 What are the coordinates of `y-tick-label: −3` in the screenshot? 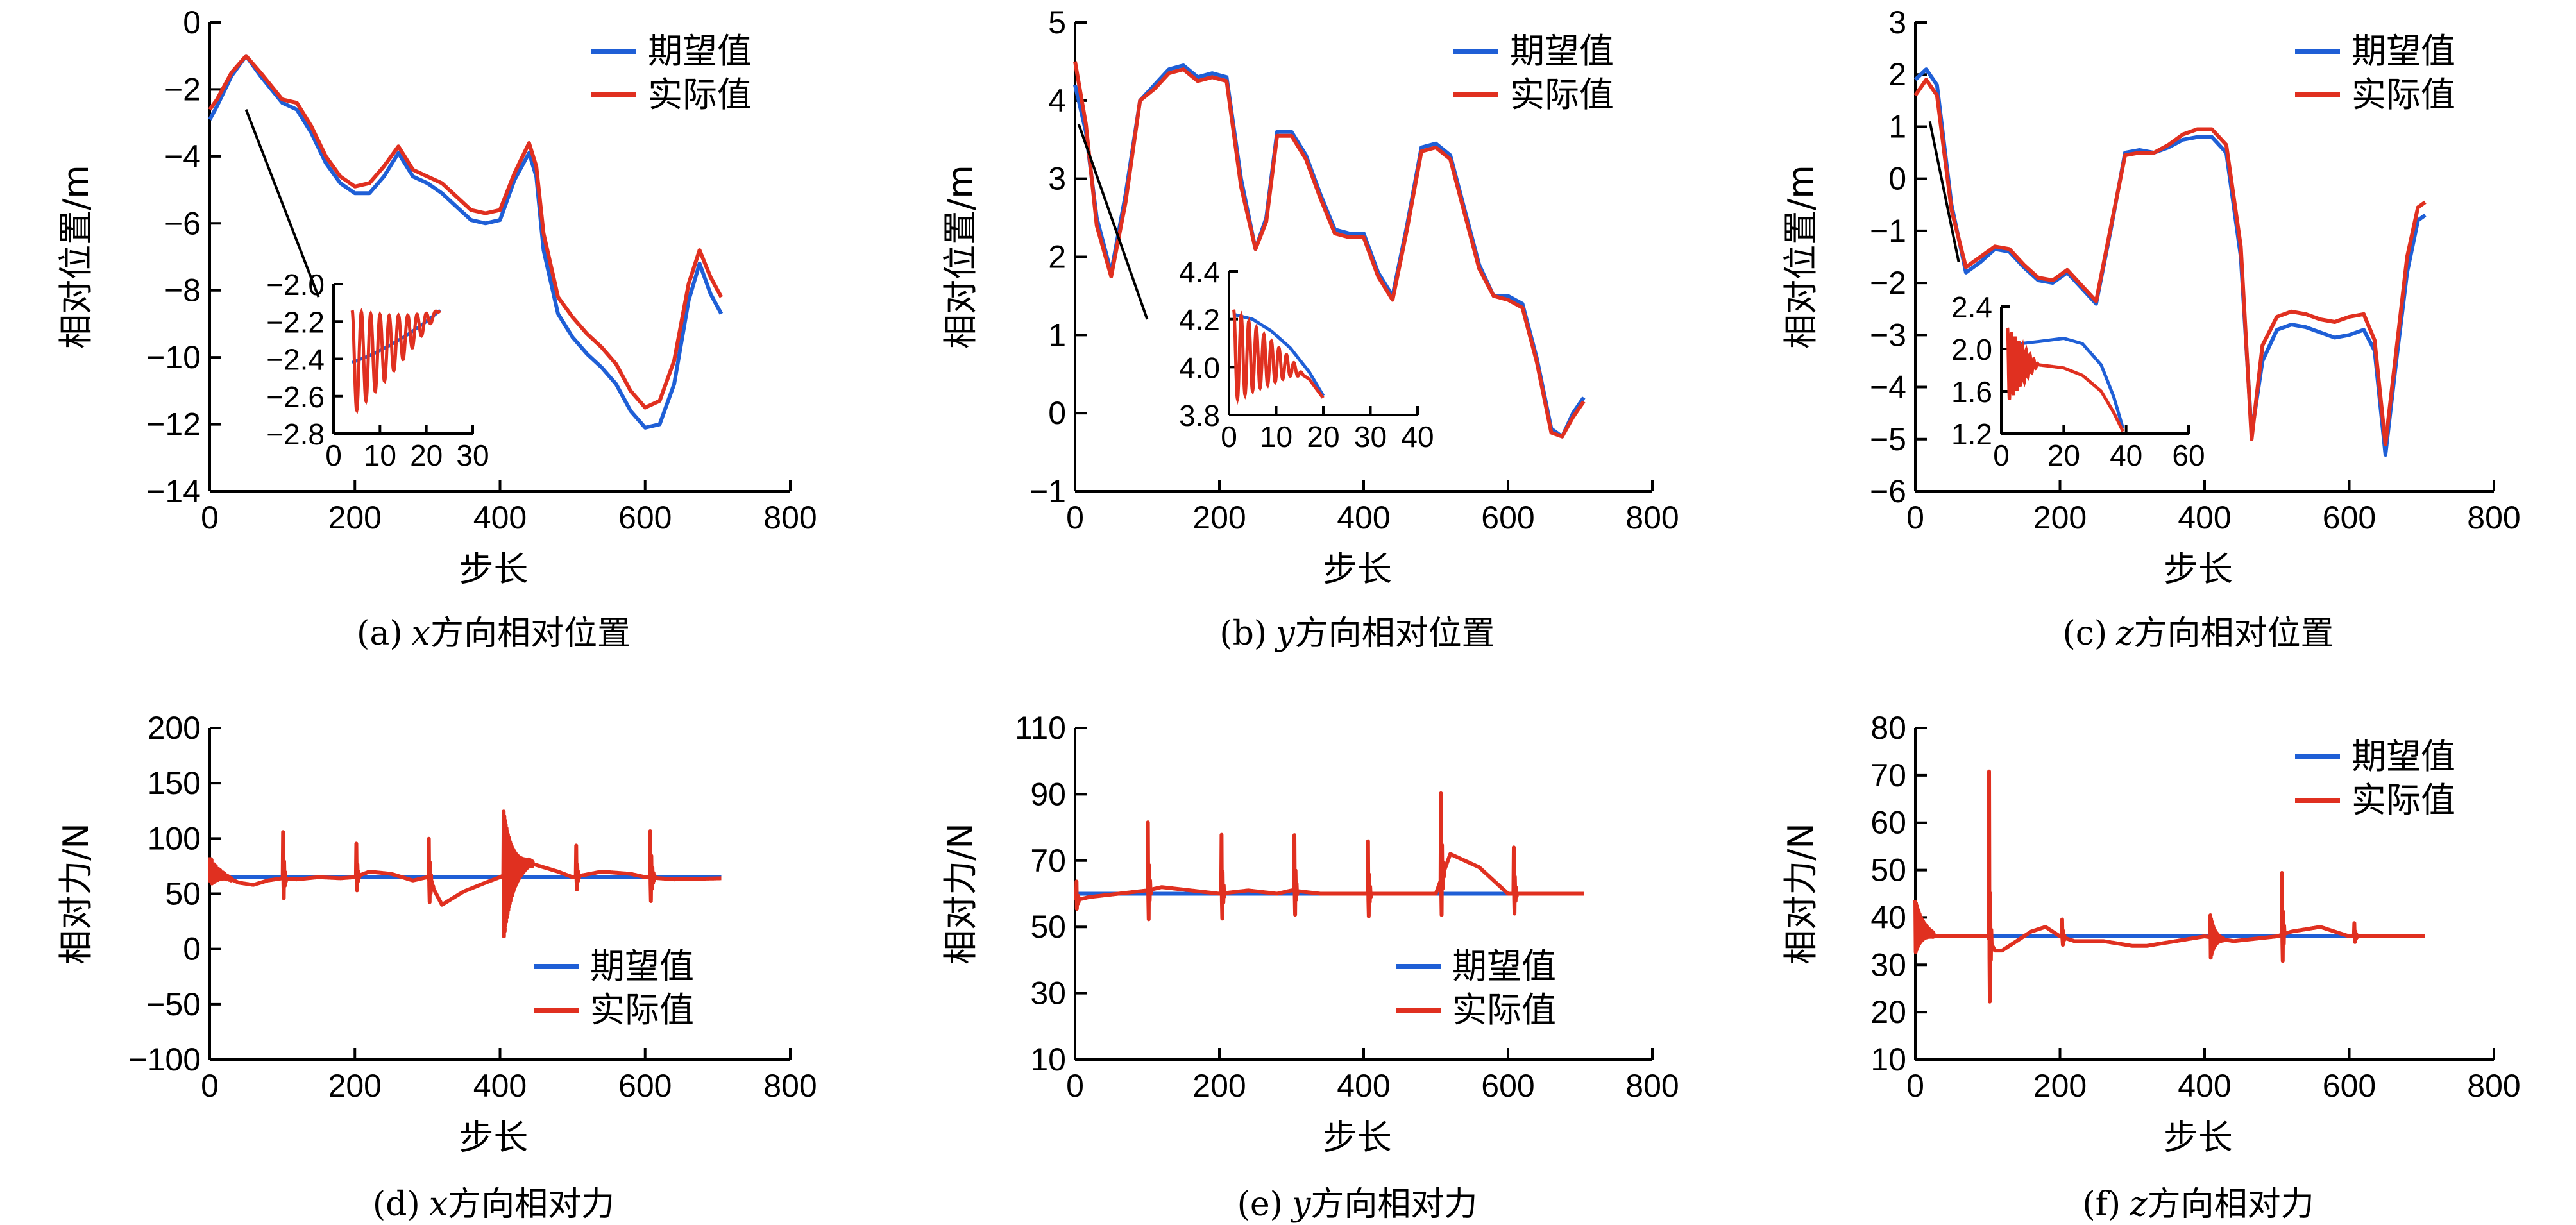 It's located at (1888, 335).